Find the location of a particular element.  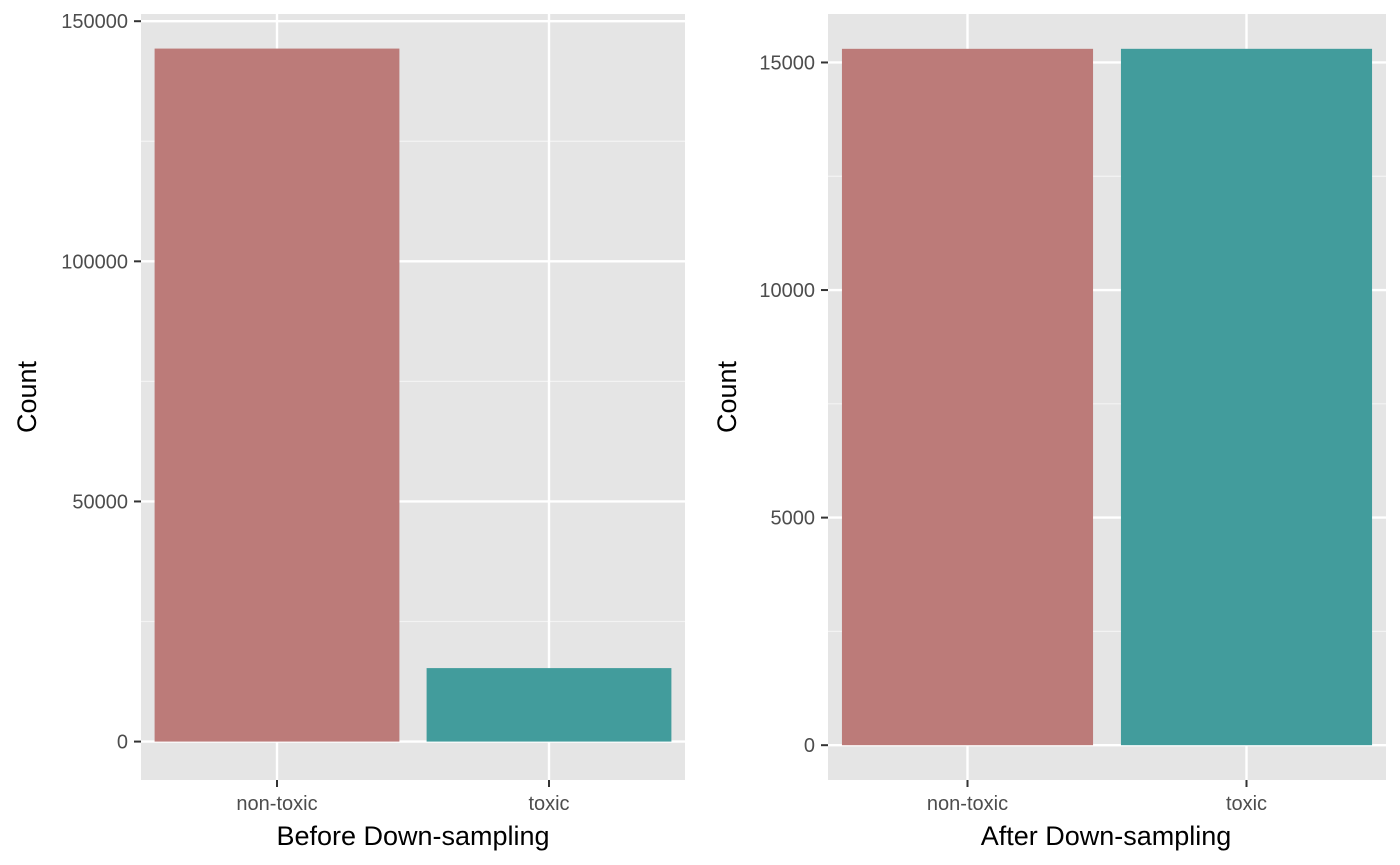

y-tick-label: 10000 is located at coordinates (787, 291).